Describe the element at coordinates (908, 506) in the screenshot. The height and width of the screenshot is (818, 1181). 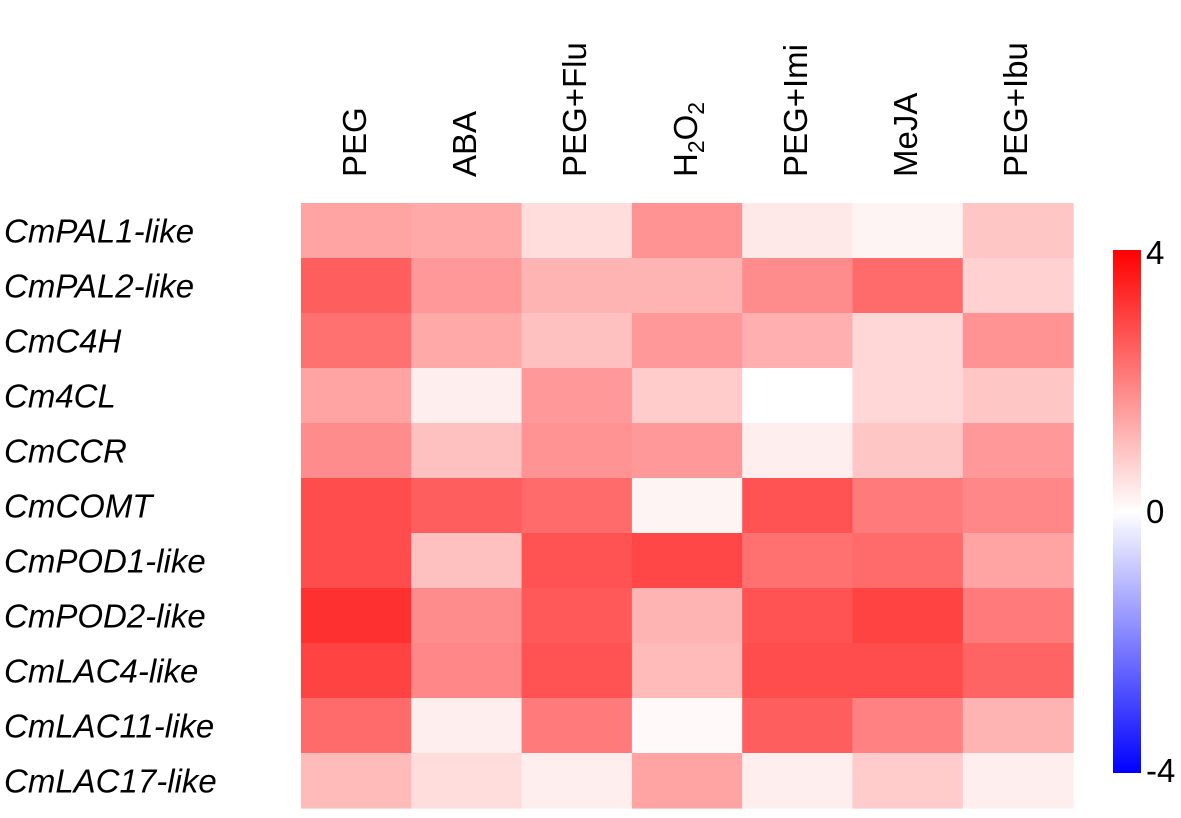
I see `heatmap-cell-r5-c5` at that location.